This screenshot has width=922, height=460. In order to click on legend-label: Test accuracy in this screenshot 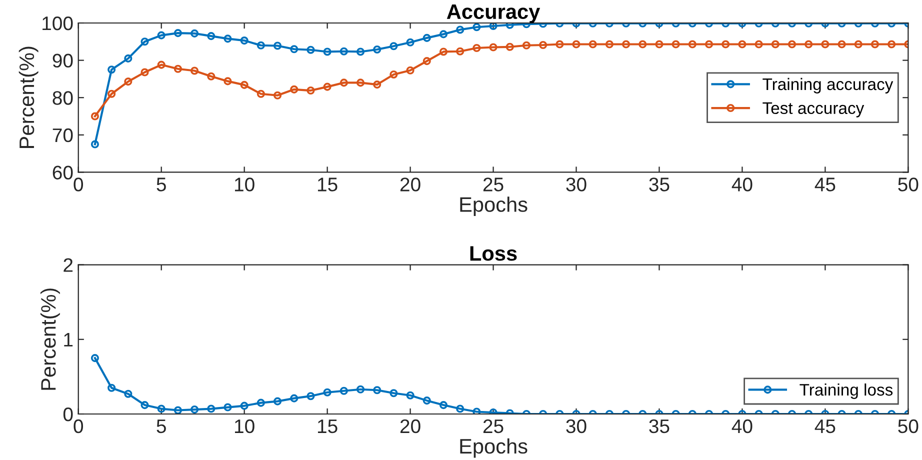, I will do `click(813, 110)`.